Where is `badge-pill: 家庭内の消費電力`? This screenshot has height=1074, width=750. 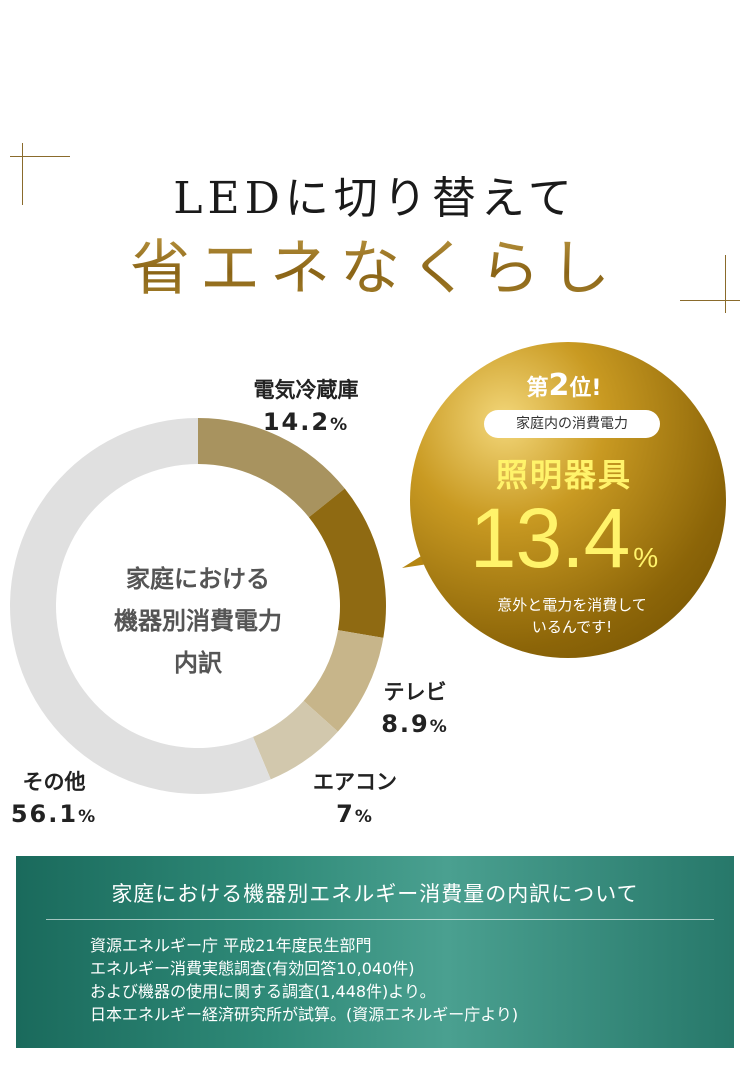
badge-pill: 家庭内の消費電力 is located at coordinates (572, 424).